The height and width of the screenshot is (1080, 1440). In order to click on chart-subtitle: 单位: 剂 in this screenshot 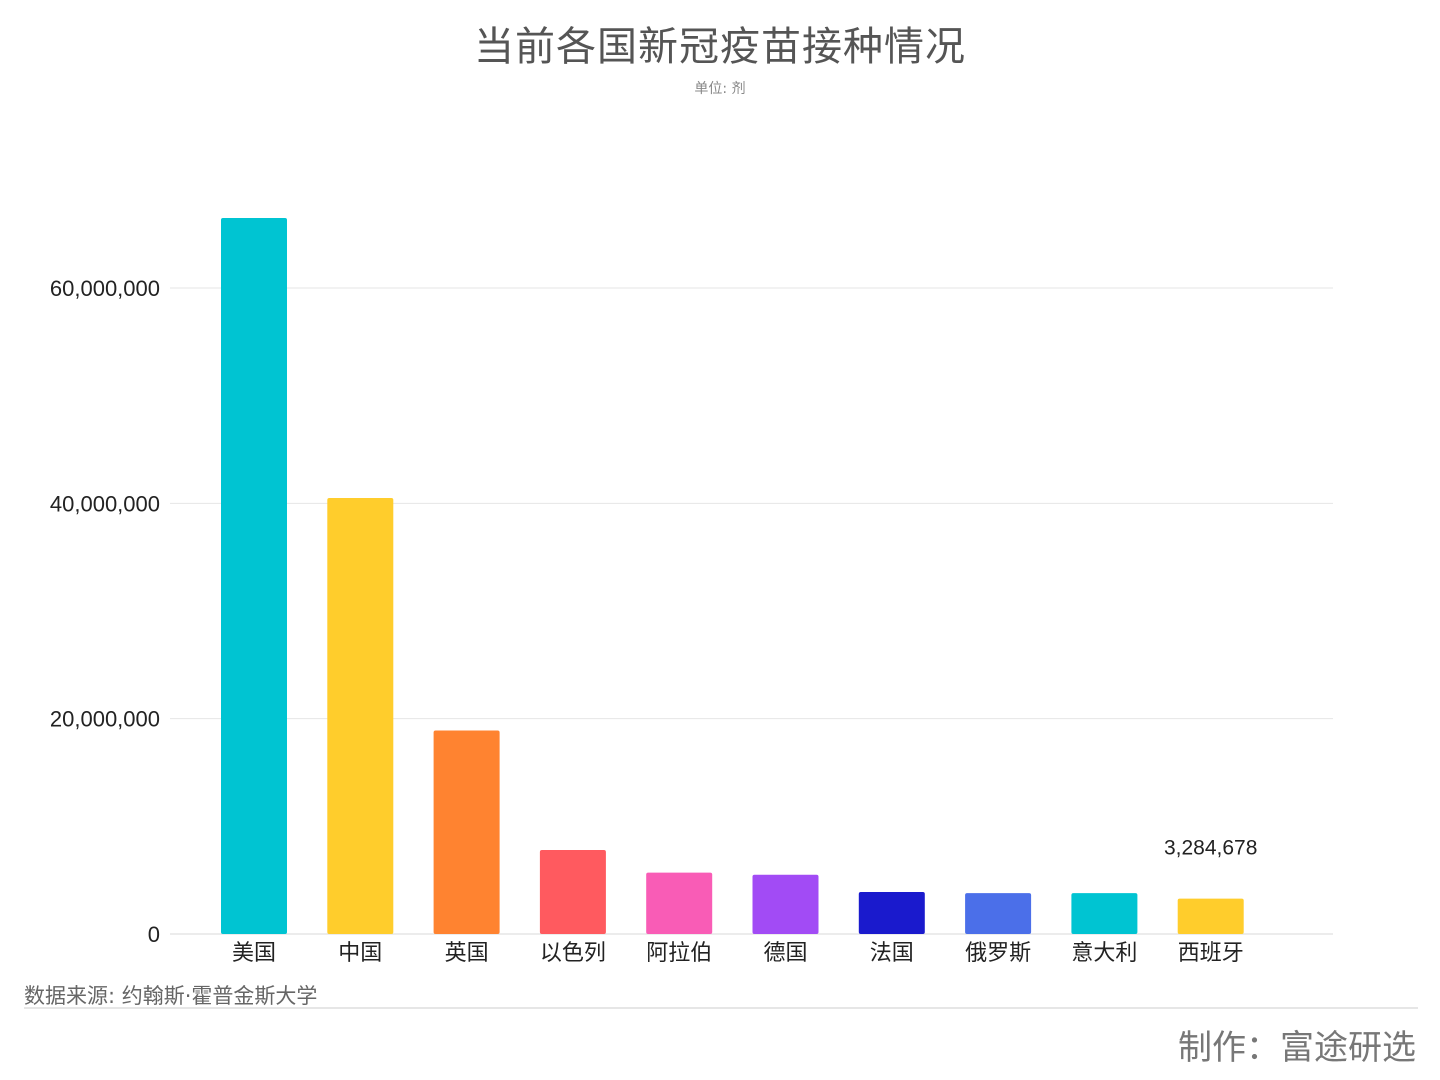, I will do `click(720, 89)`.